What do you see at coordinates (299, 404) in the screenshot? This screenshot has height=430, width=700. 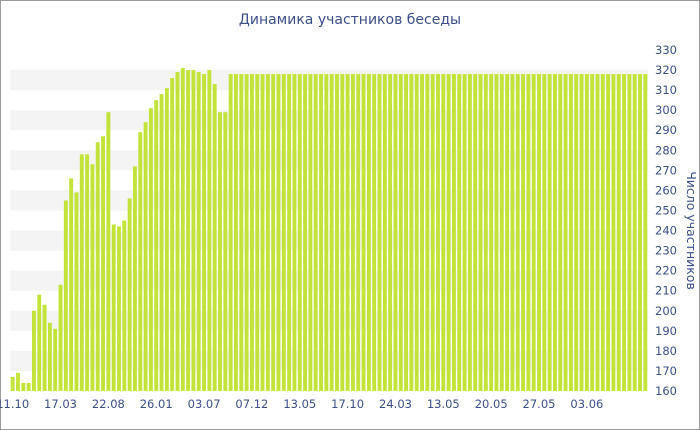 I see `x-tick-label: 13.05` at bounding box center [299, 404].